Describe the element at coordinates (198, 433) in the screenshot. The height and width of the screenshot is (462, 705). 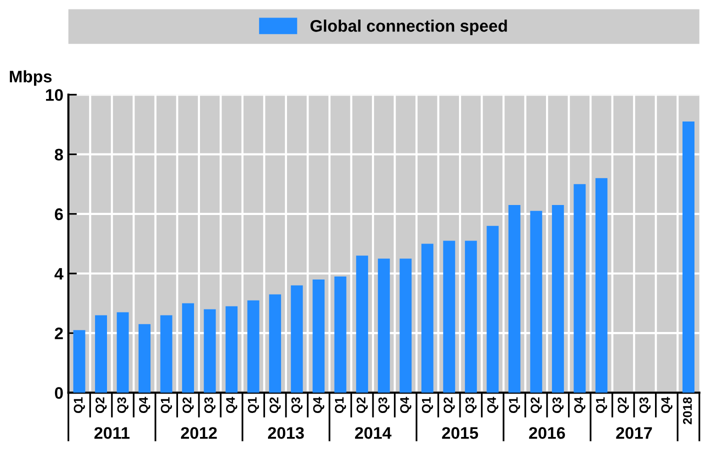
I see `text: 2012` at that location.